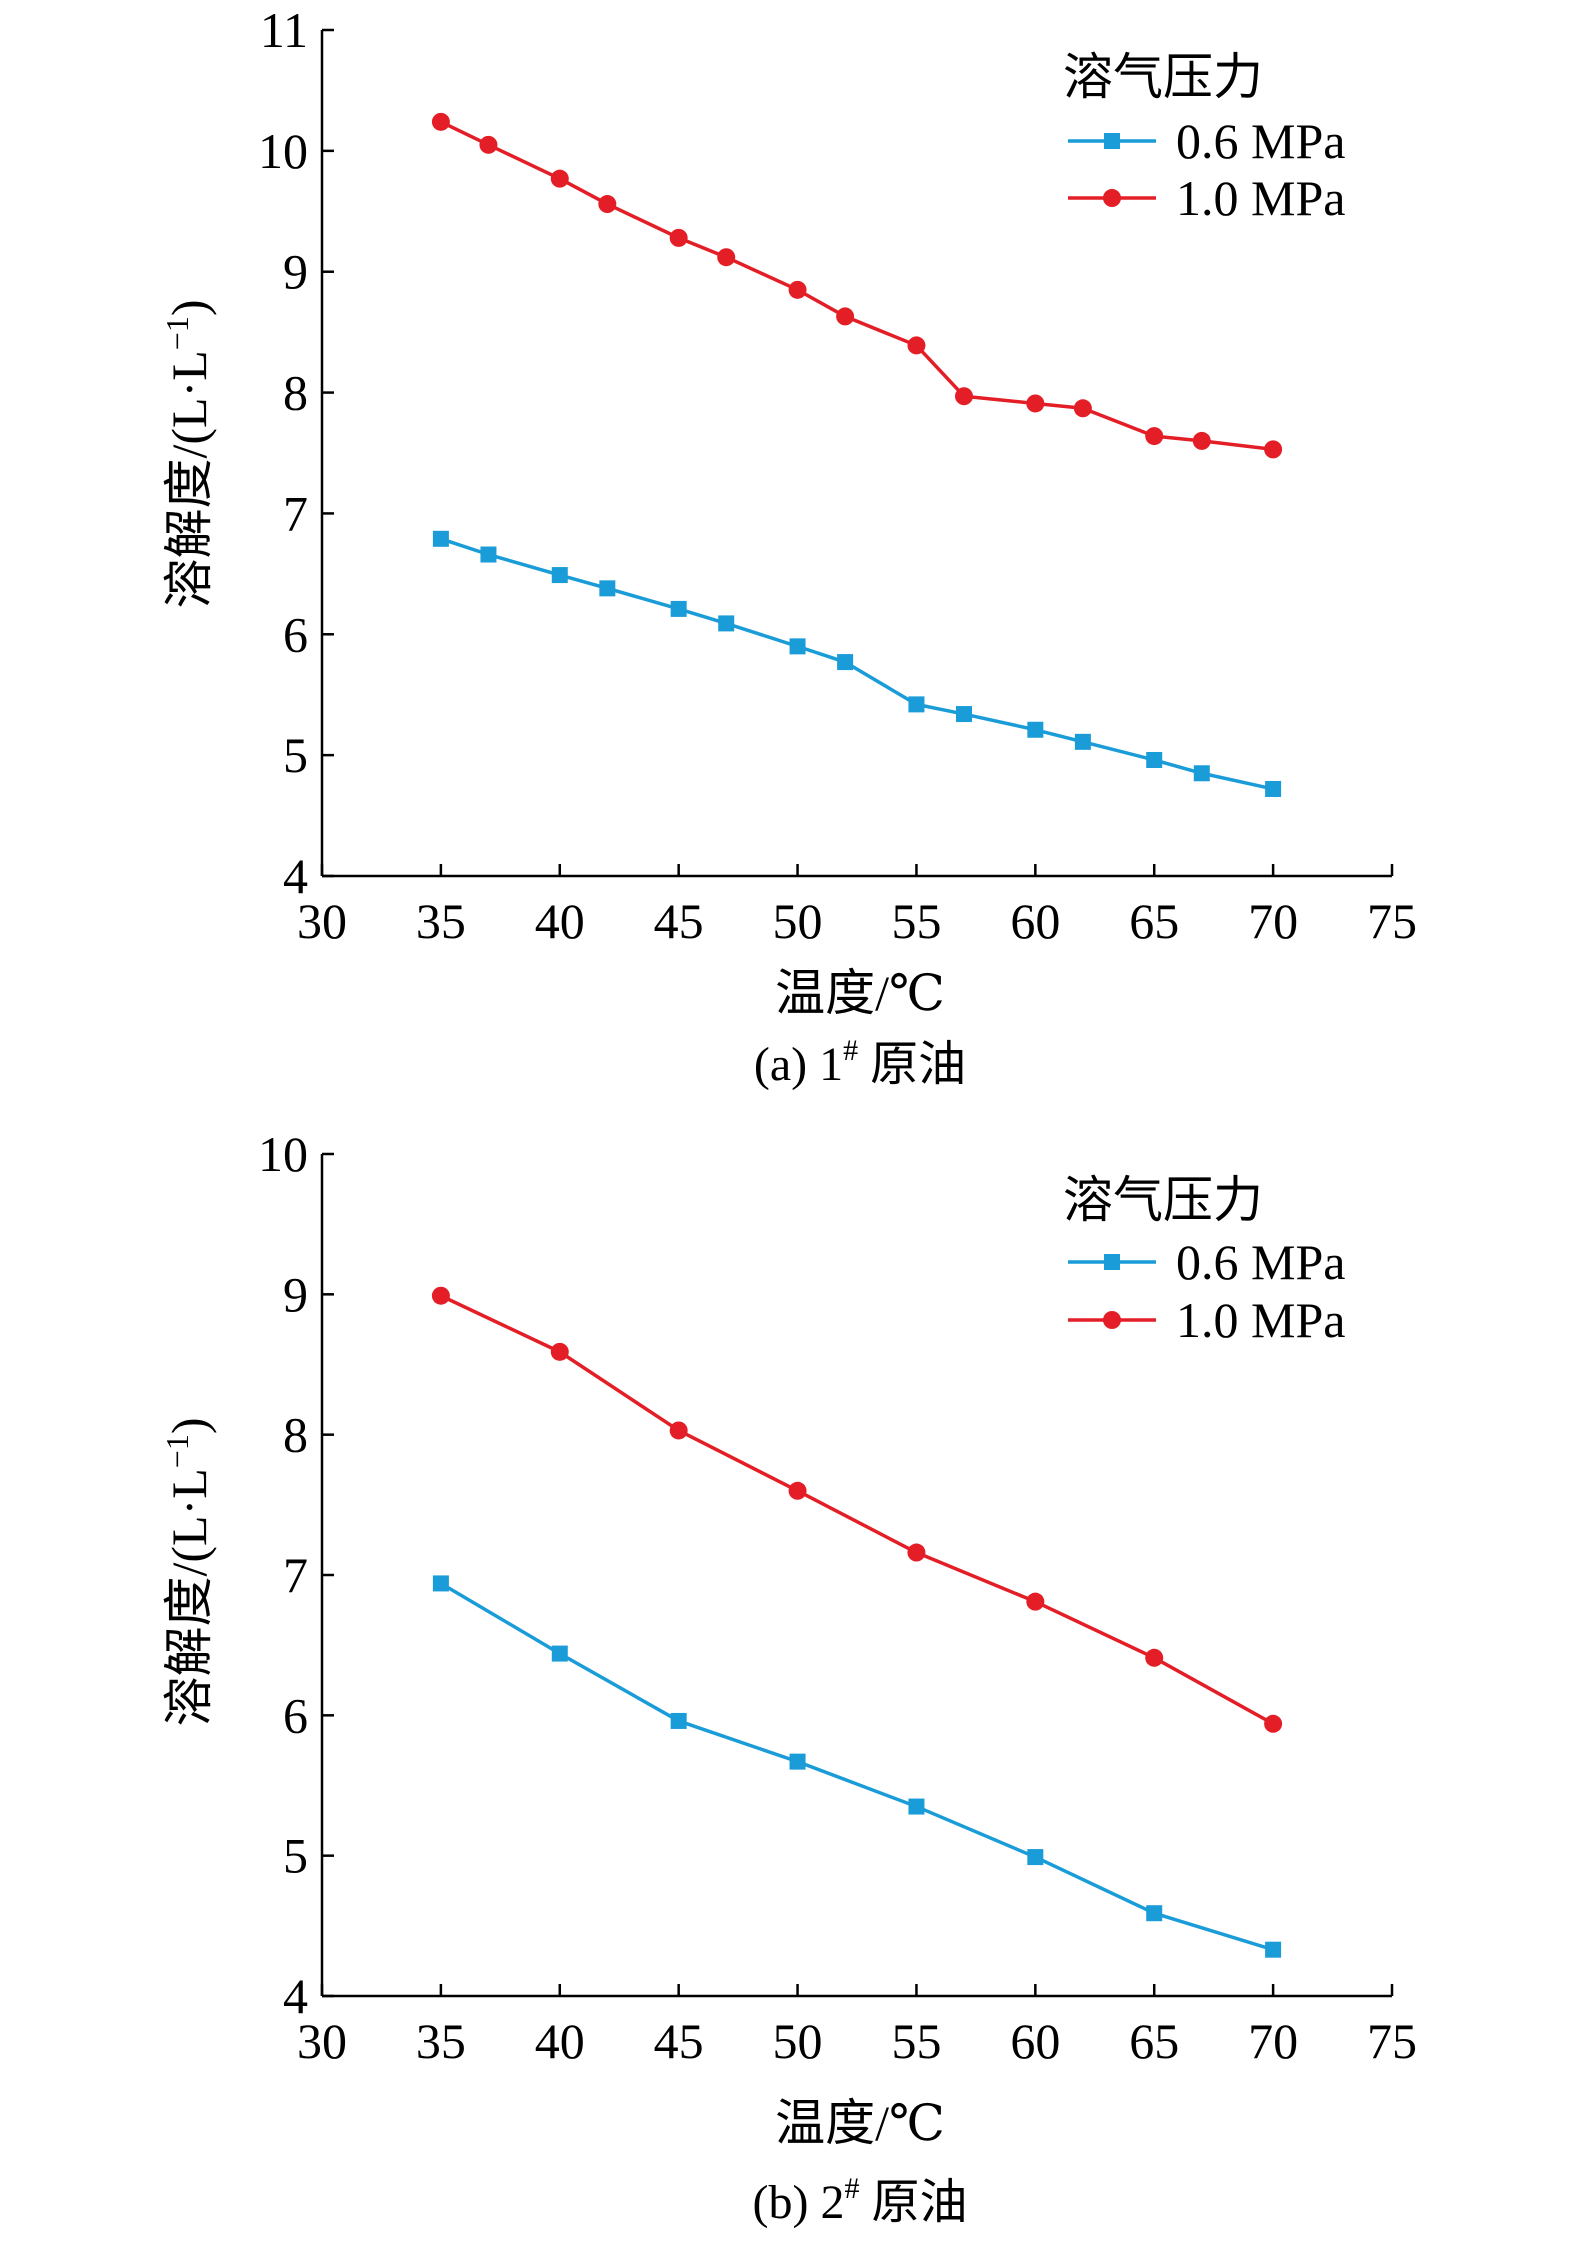 Image resolution: width=1575 pixels, height=2252 pixels. Describe the element at coordinates (295, 1715) in the screenshot. I see `y-tick-label-b: 6` at that location.